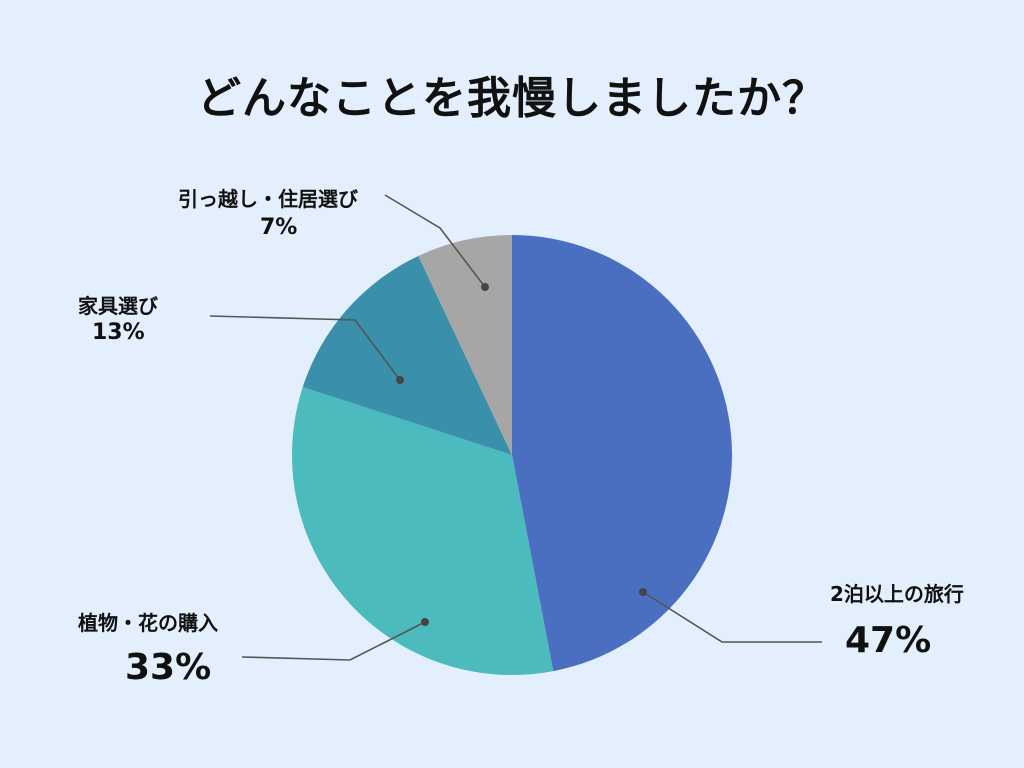  What do you see at coordinates (422, 531) in the screenshot?
I see `slice-plants` at bounding box center [422, 531].